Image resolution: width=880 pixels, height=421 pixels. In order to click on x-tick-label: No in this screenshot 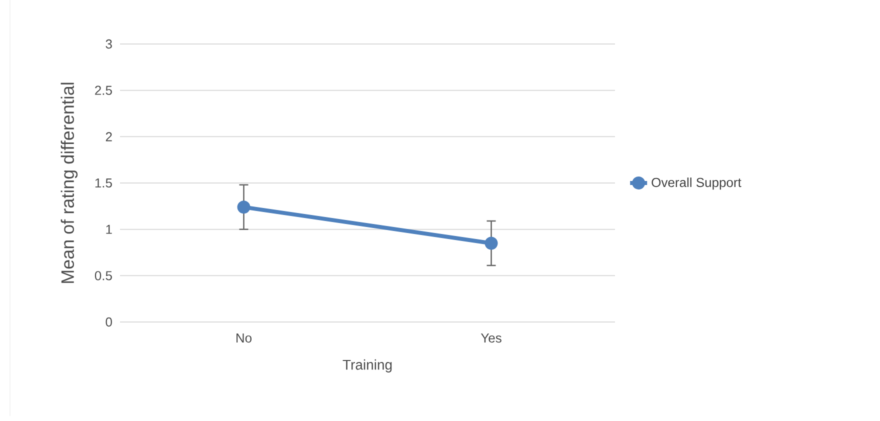, I will do `click(244, 338)`.